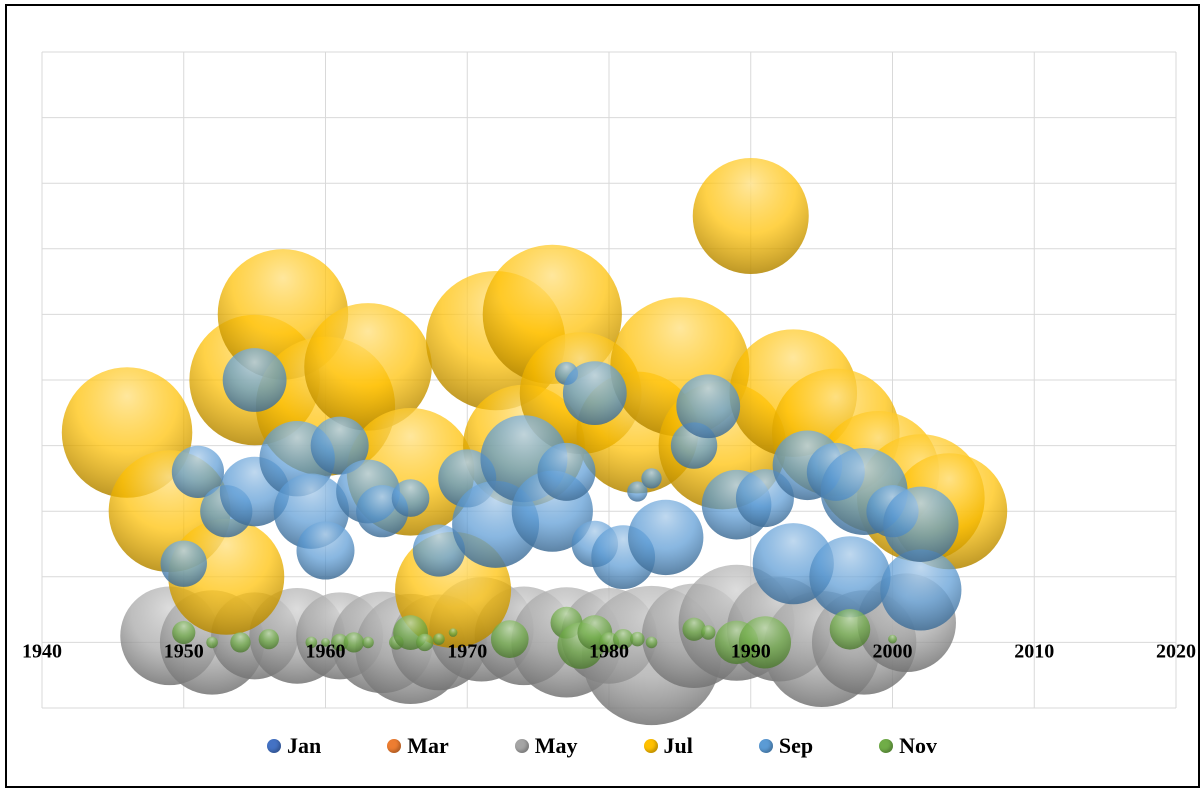 The image size is (1204, 792). I want to click on legend-label: Nov, so click(918, 745).